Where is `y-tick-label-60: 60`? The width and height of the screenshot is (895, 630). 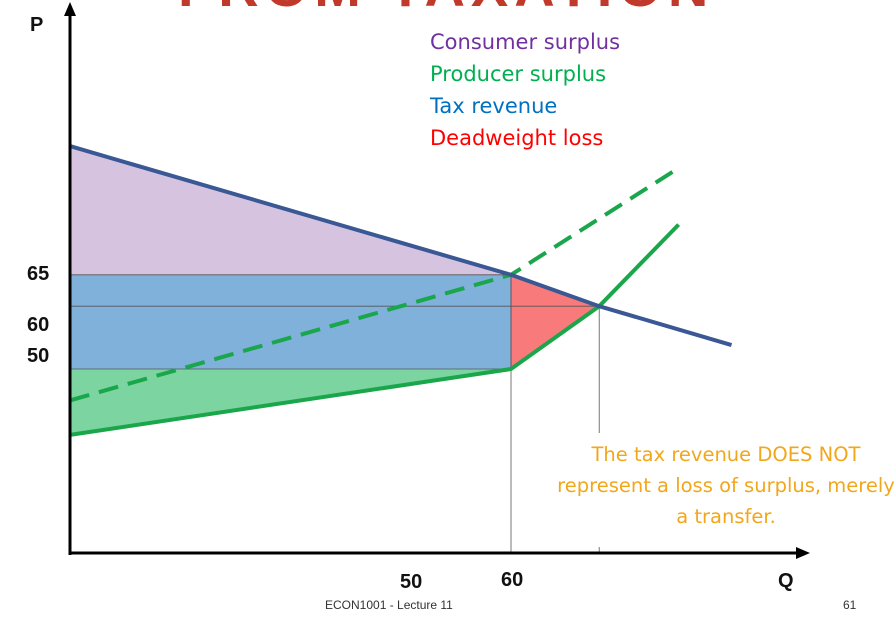
y-tick-label-60: 60 is located at coordinates (38, 325).